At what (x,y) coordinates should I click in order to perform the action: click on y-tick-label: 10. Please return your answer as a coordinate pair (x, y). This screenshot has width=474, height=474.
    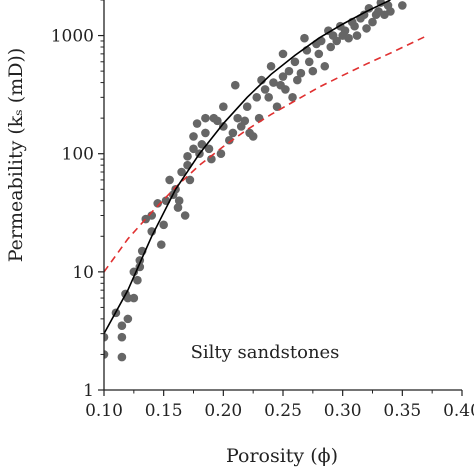
    Looking at the image, I should click on (83, 273).